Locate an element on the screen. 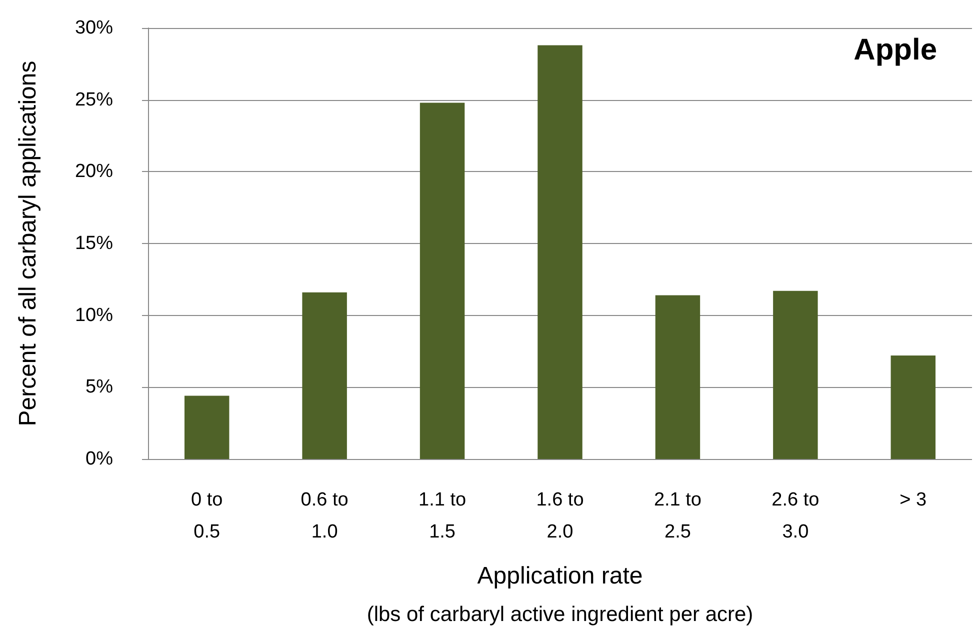  text: (lbs of carbaryl active ingredient per acre) is located at coordinates (560, 614).